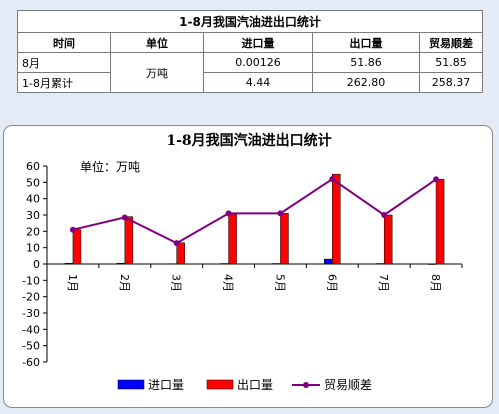 This screenshot has width=499, height=414. What do you see at coordinates (31, 329) in the screenshot?
I see `y-tick-label: -40` at bounding box center [31, 329].